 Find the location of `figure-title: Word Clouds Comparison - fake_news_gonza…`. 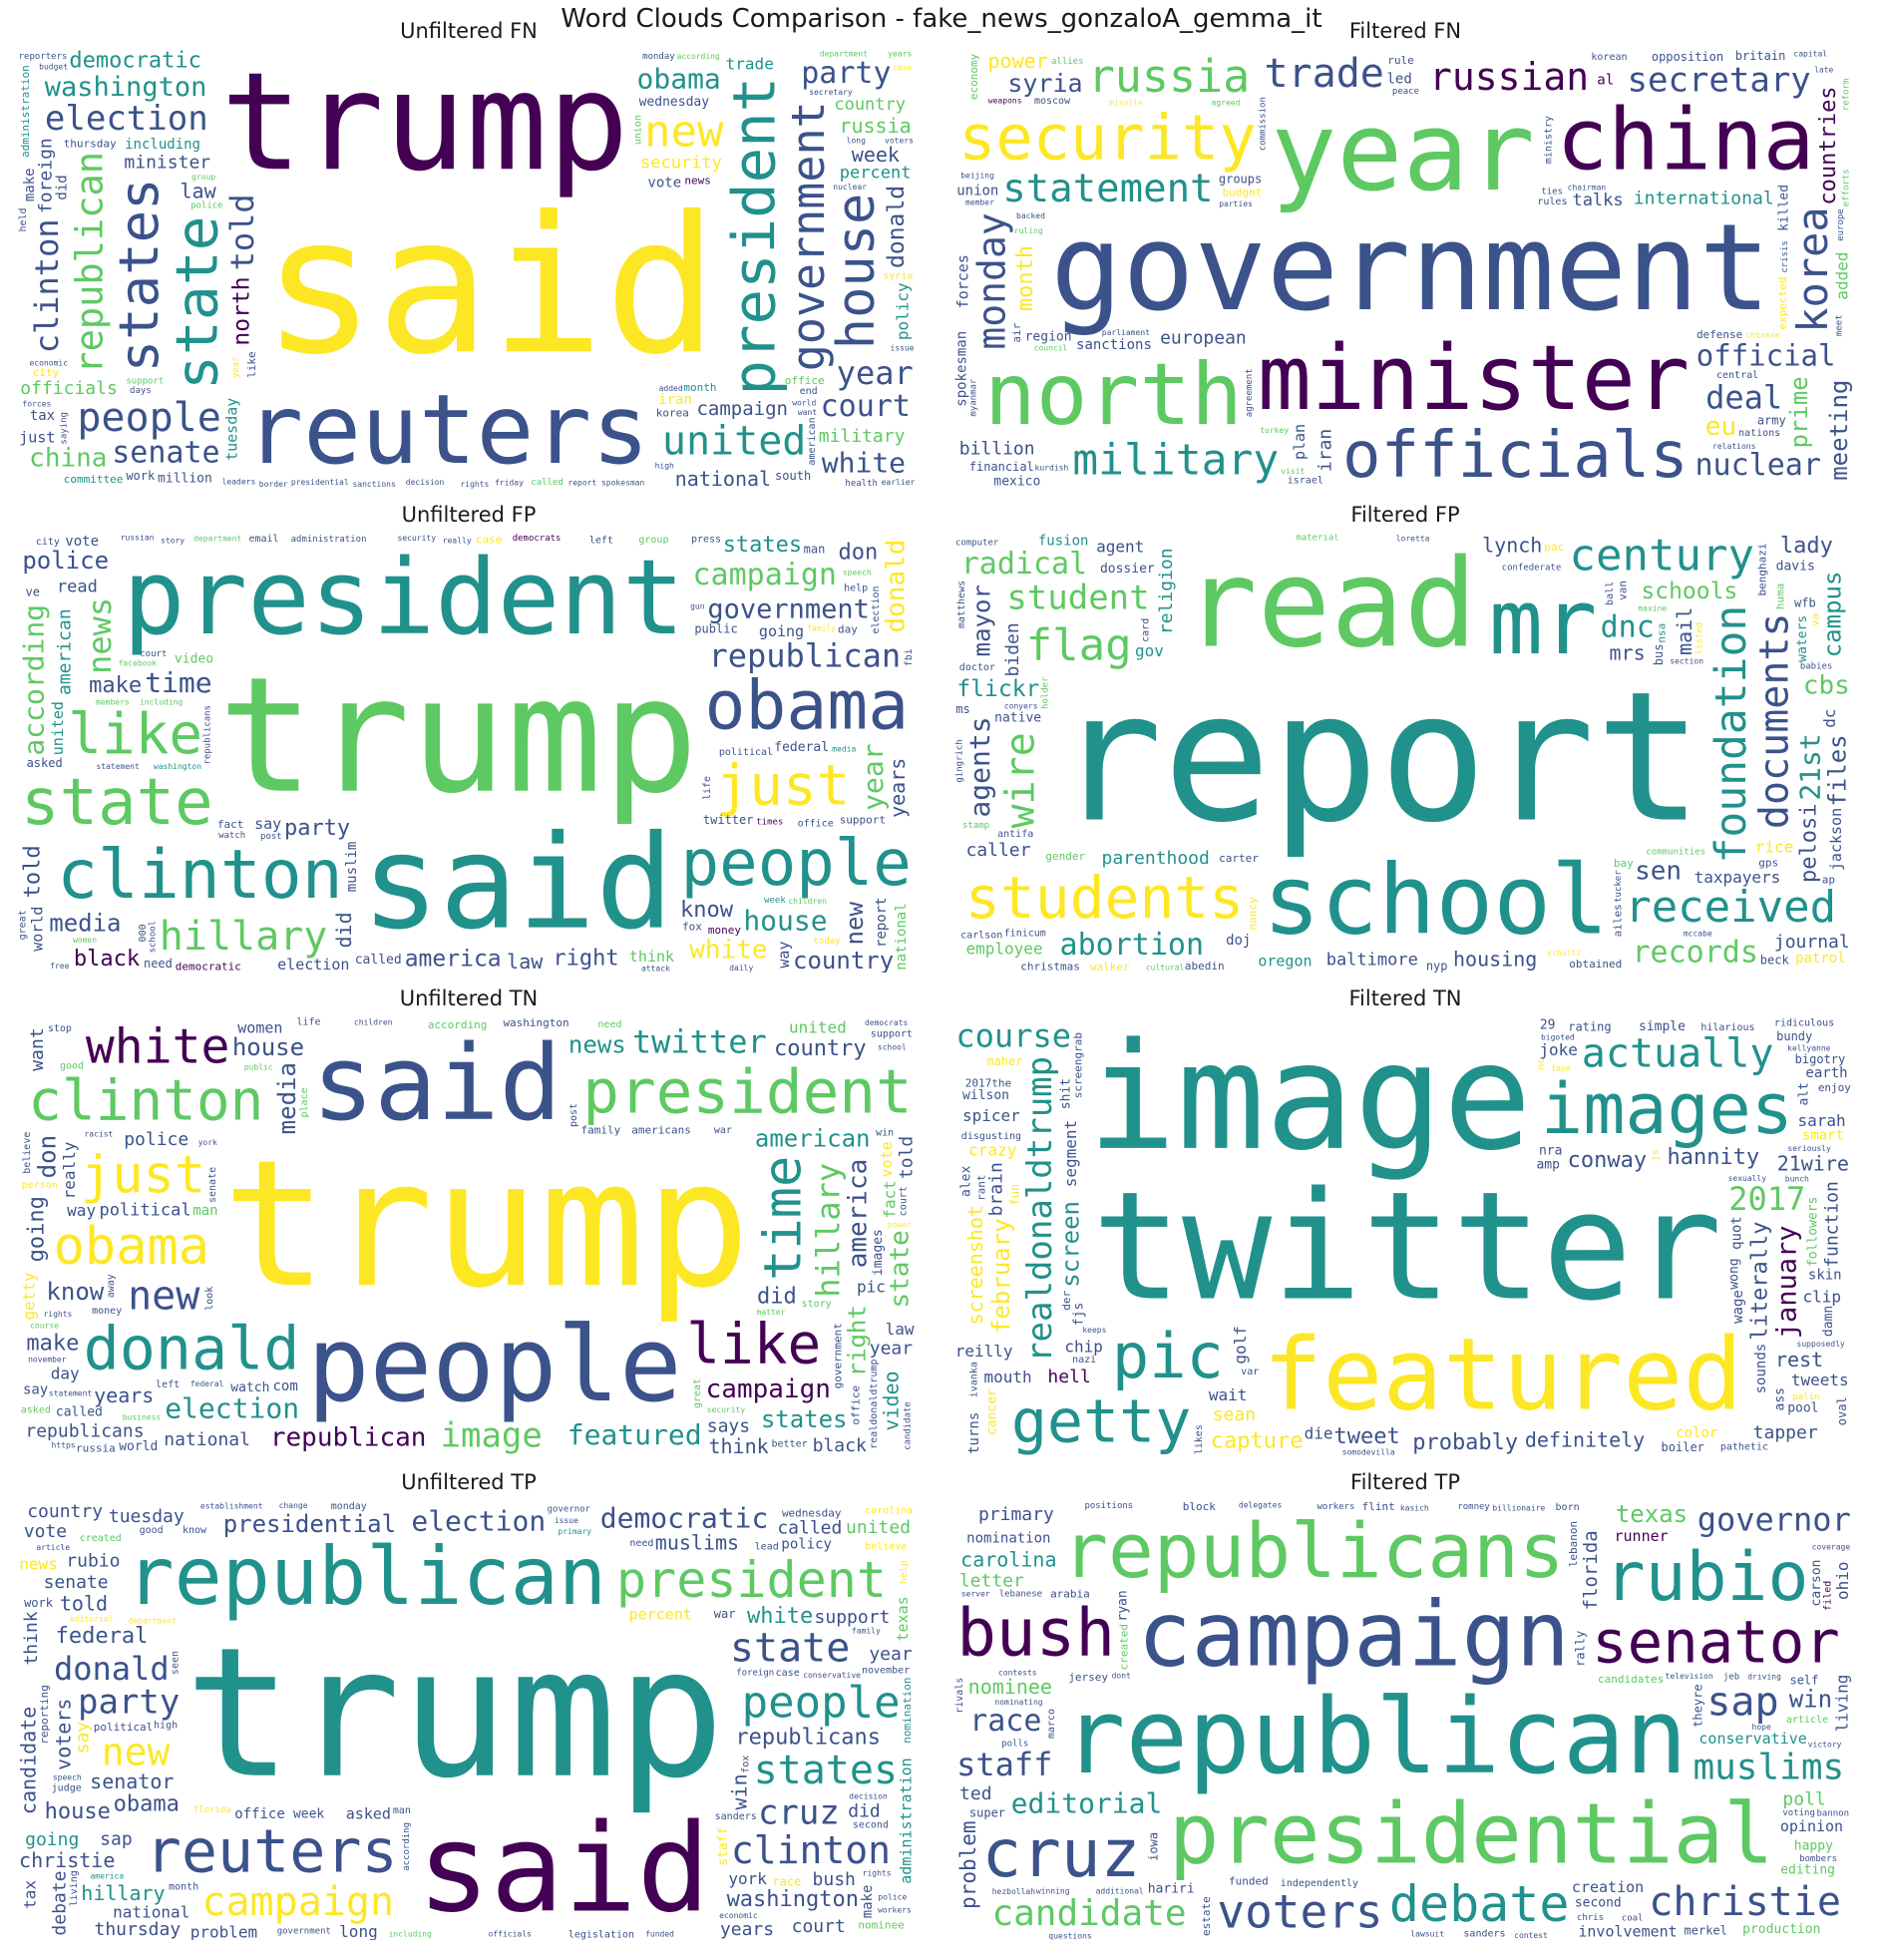

figure-title: Word Clouds Comparison - fake_news_gonza… is located at coordinates (941, 19).